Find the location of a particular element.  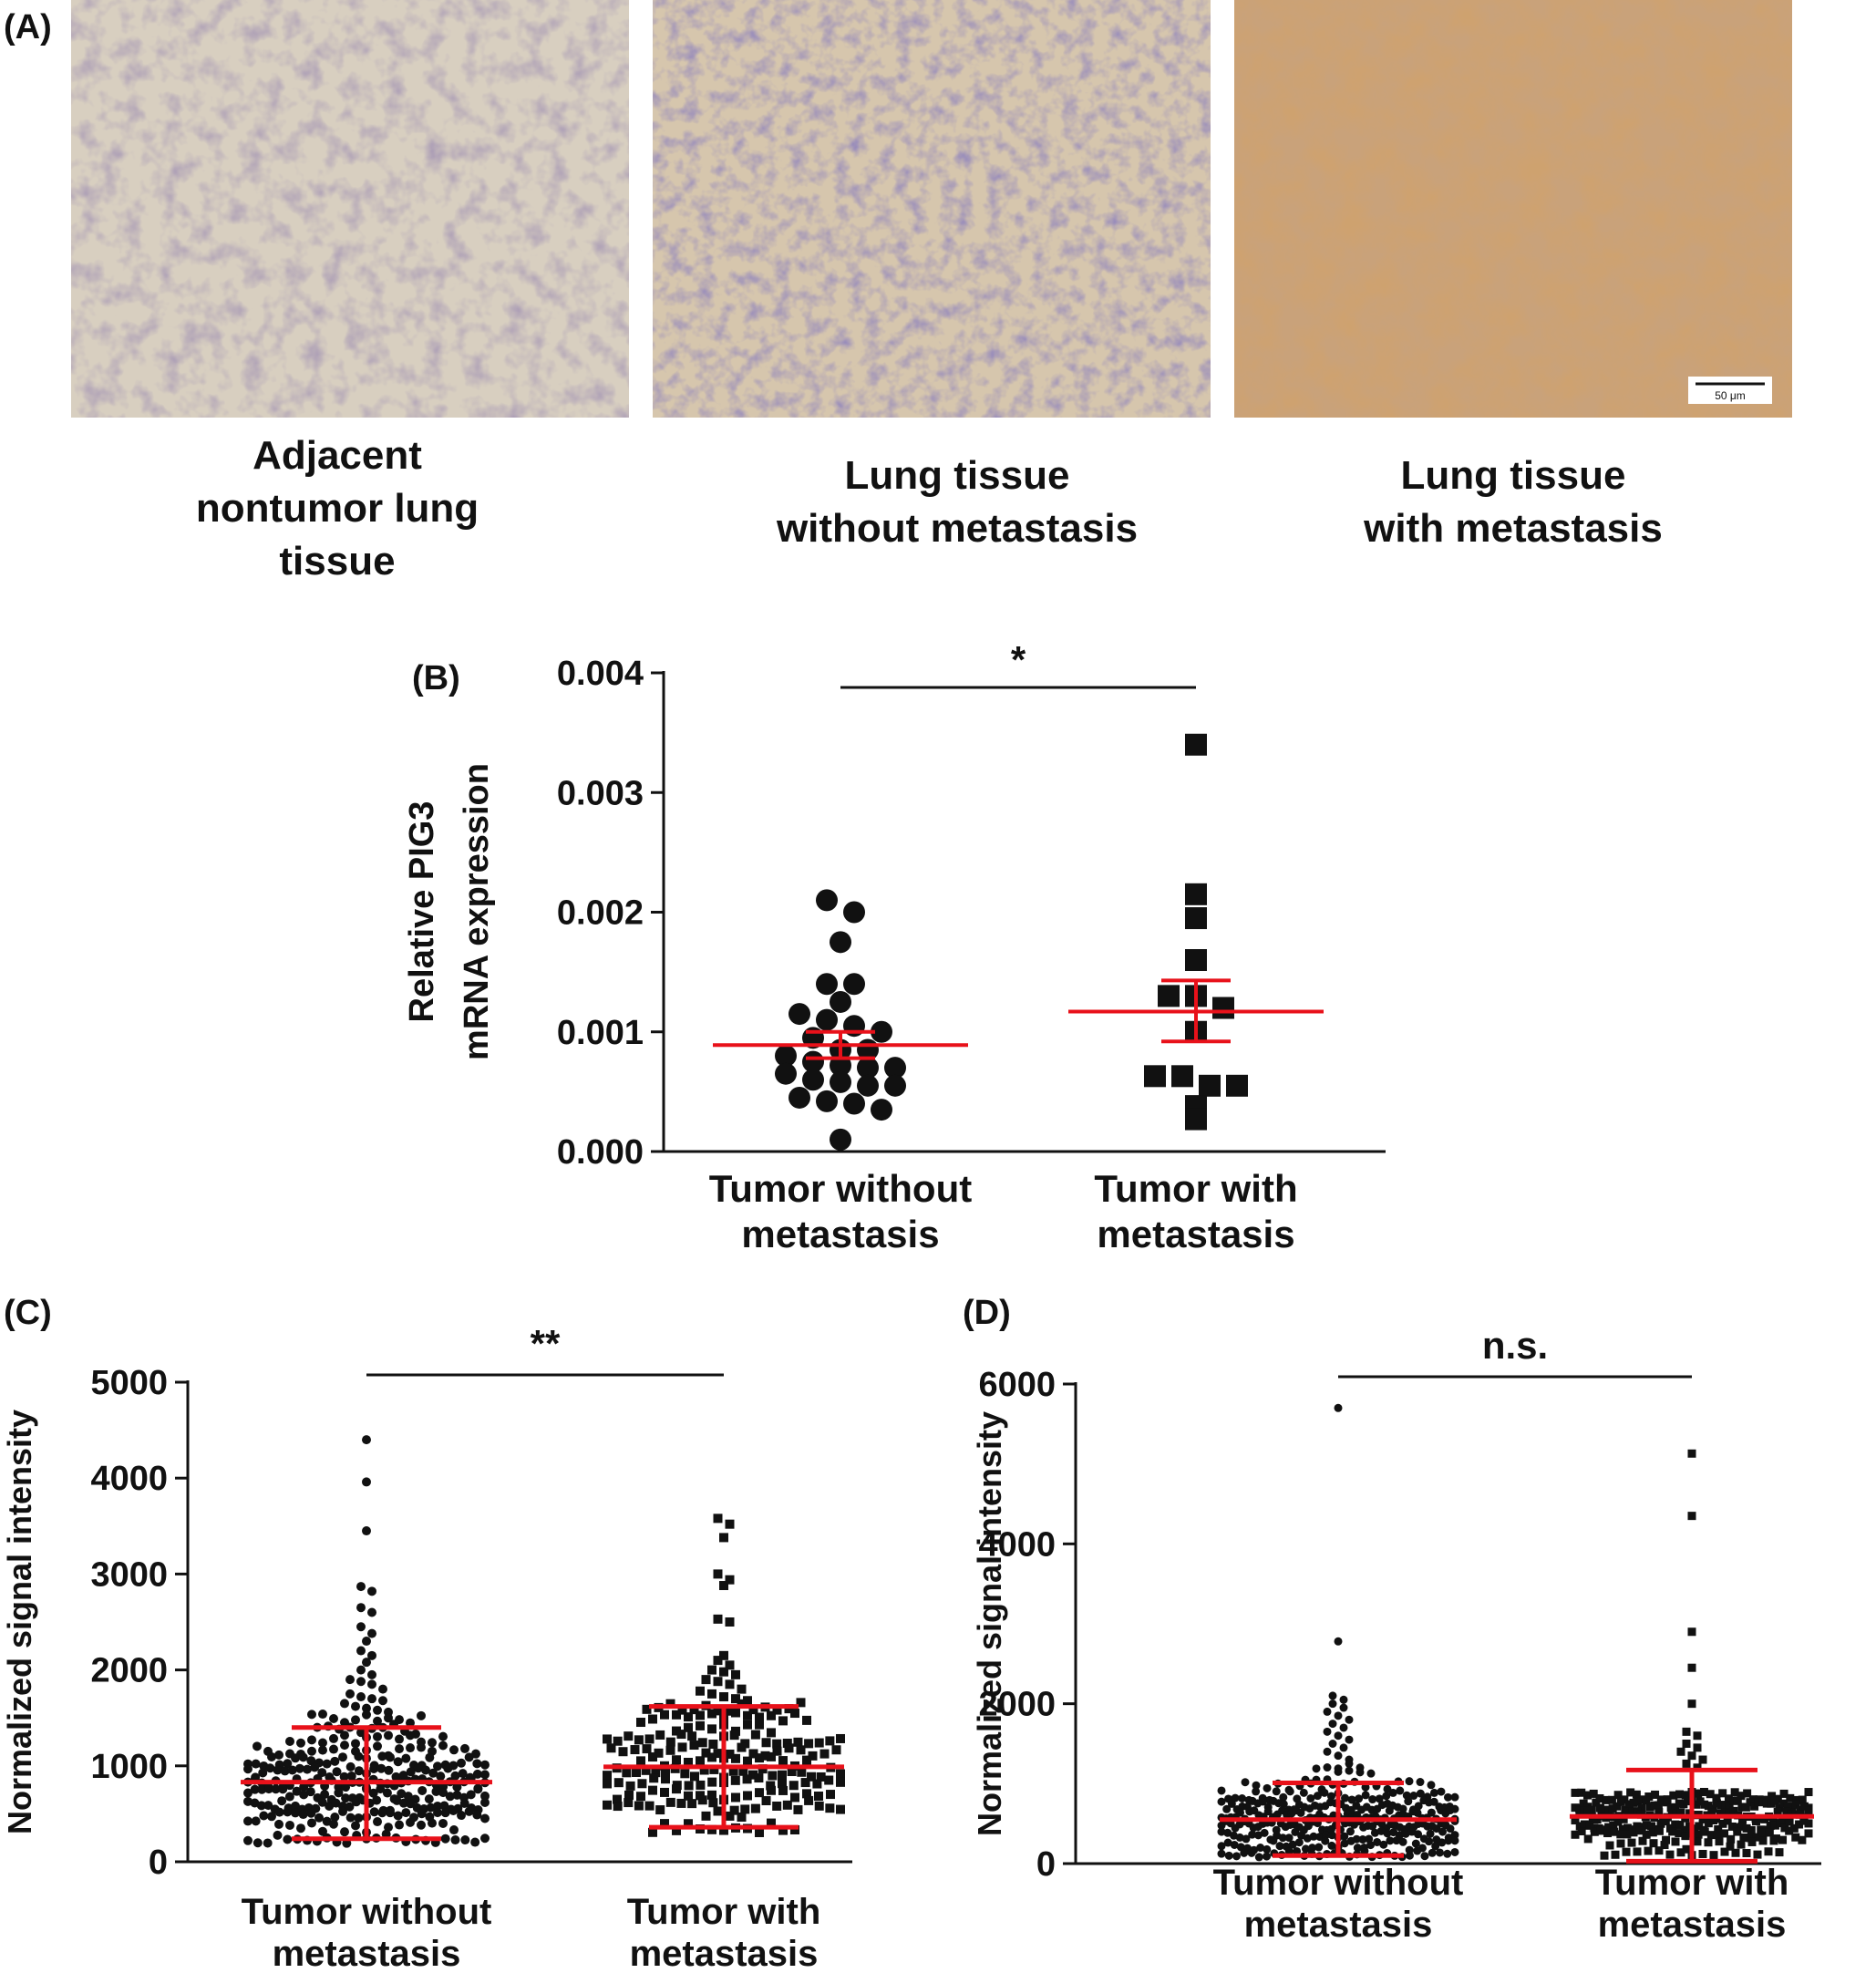

significance-label: n.s. is located at coordinates (1515, 1345).